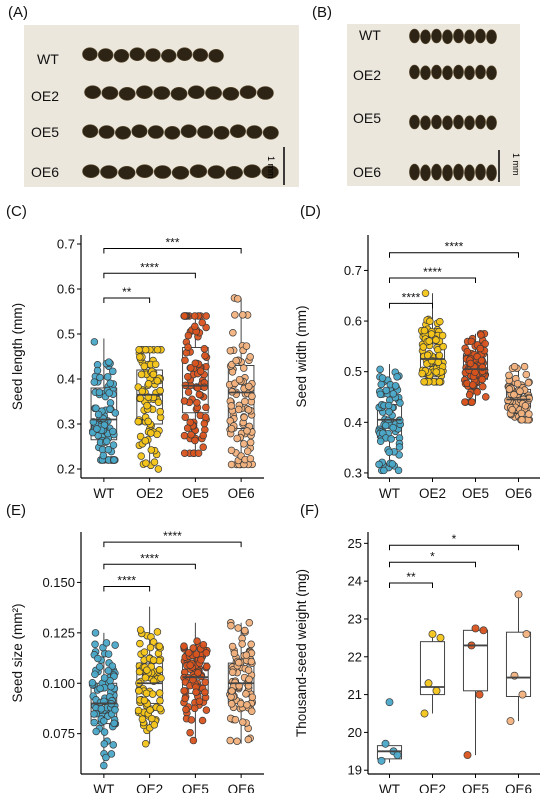 This screenshot has height=793, width=550. I want to click on x-tick-label: WT, so click(389, 787).